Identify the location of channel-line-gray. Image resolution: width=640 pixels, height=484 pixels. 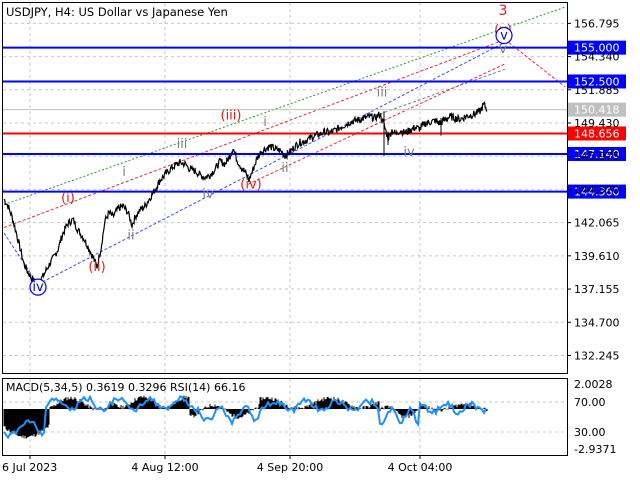
(442, 91).